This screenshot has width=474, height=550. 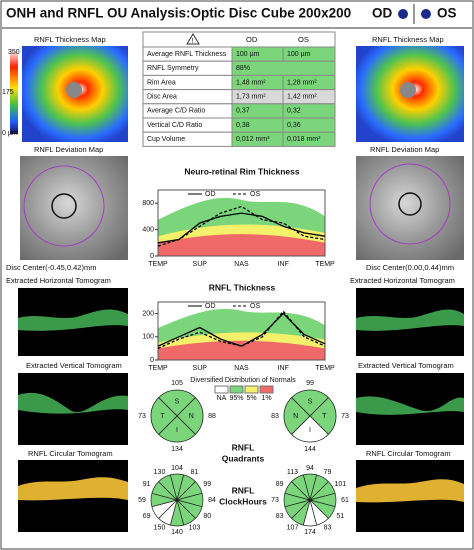 I want to click on row-label: Cup Volume, so click(x=166, y=139).